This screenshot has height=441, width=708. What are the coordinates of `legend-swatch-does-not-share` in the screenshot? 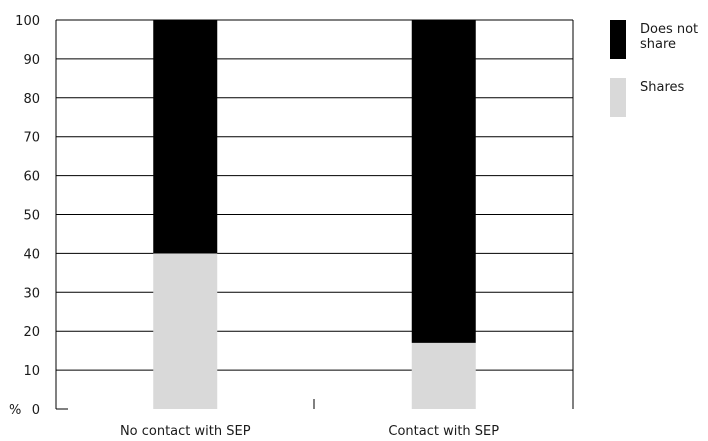 It's located at (618, 39).